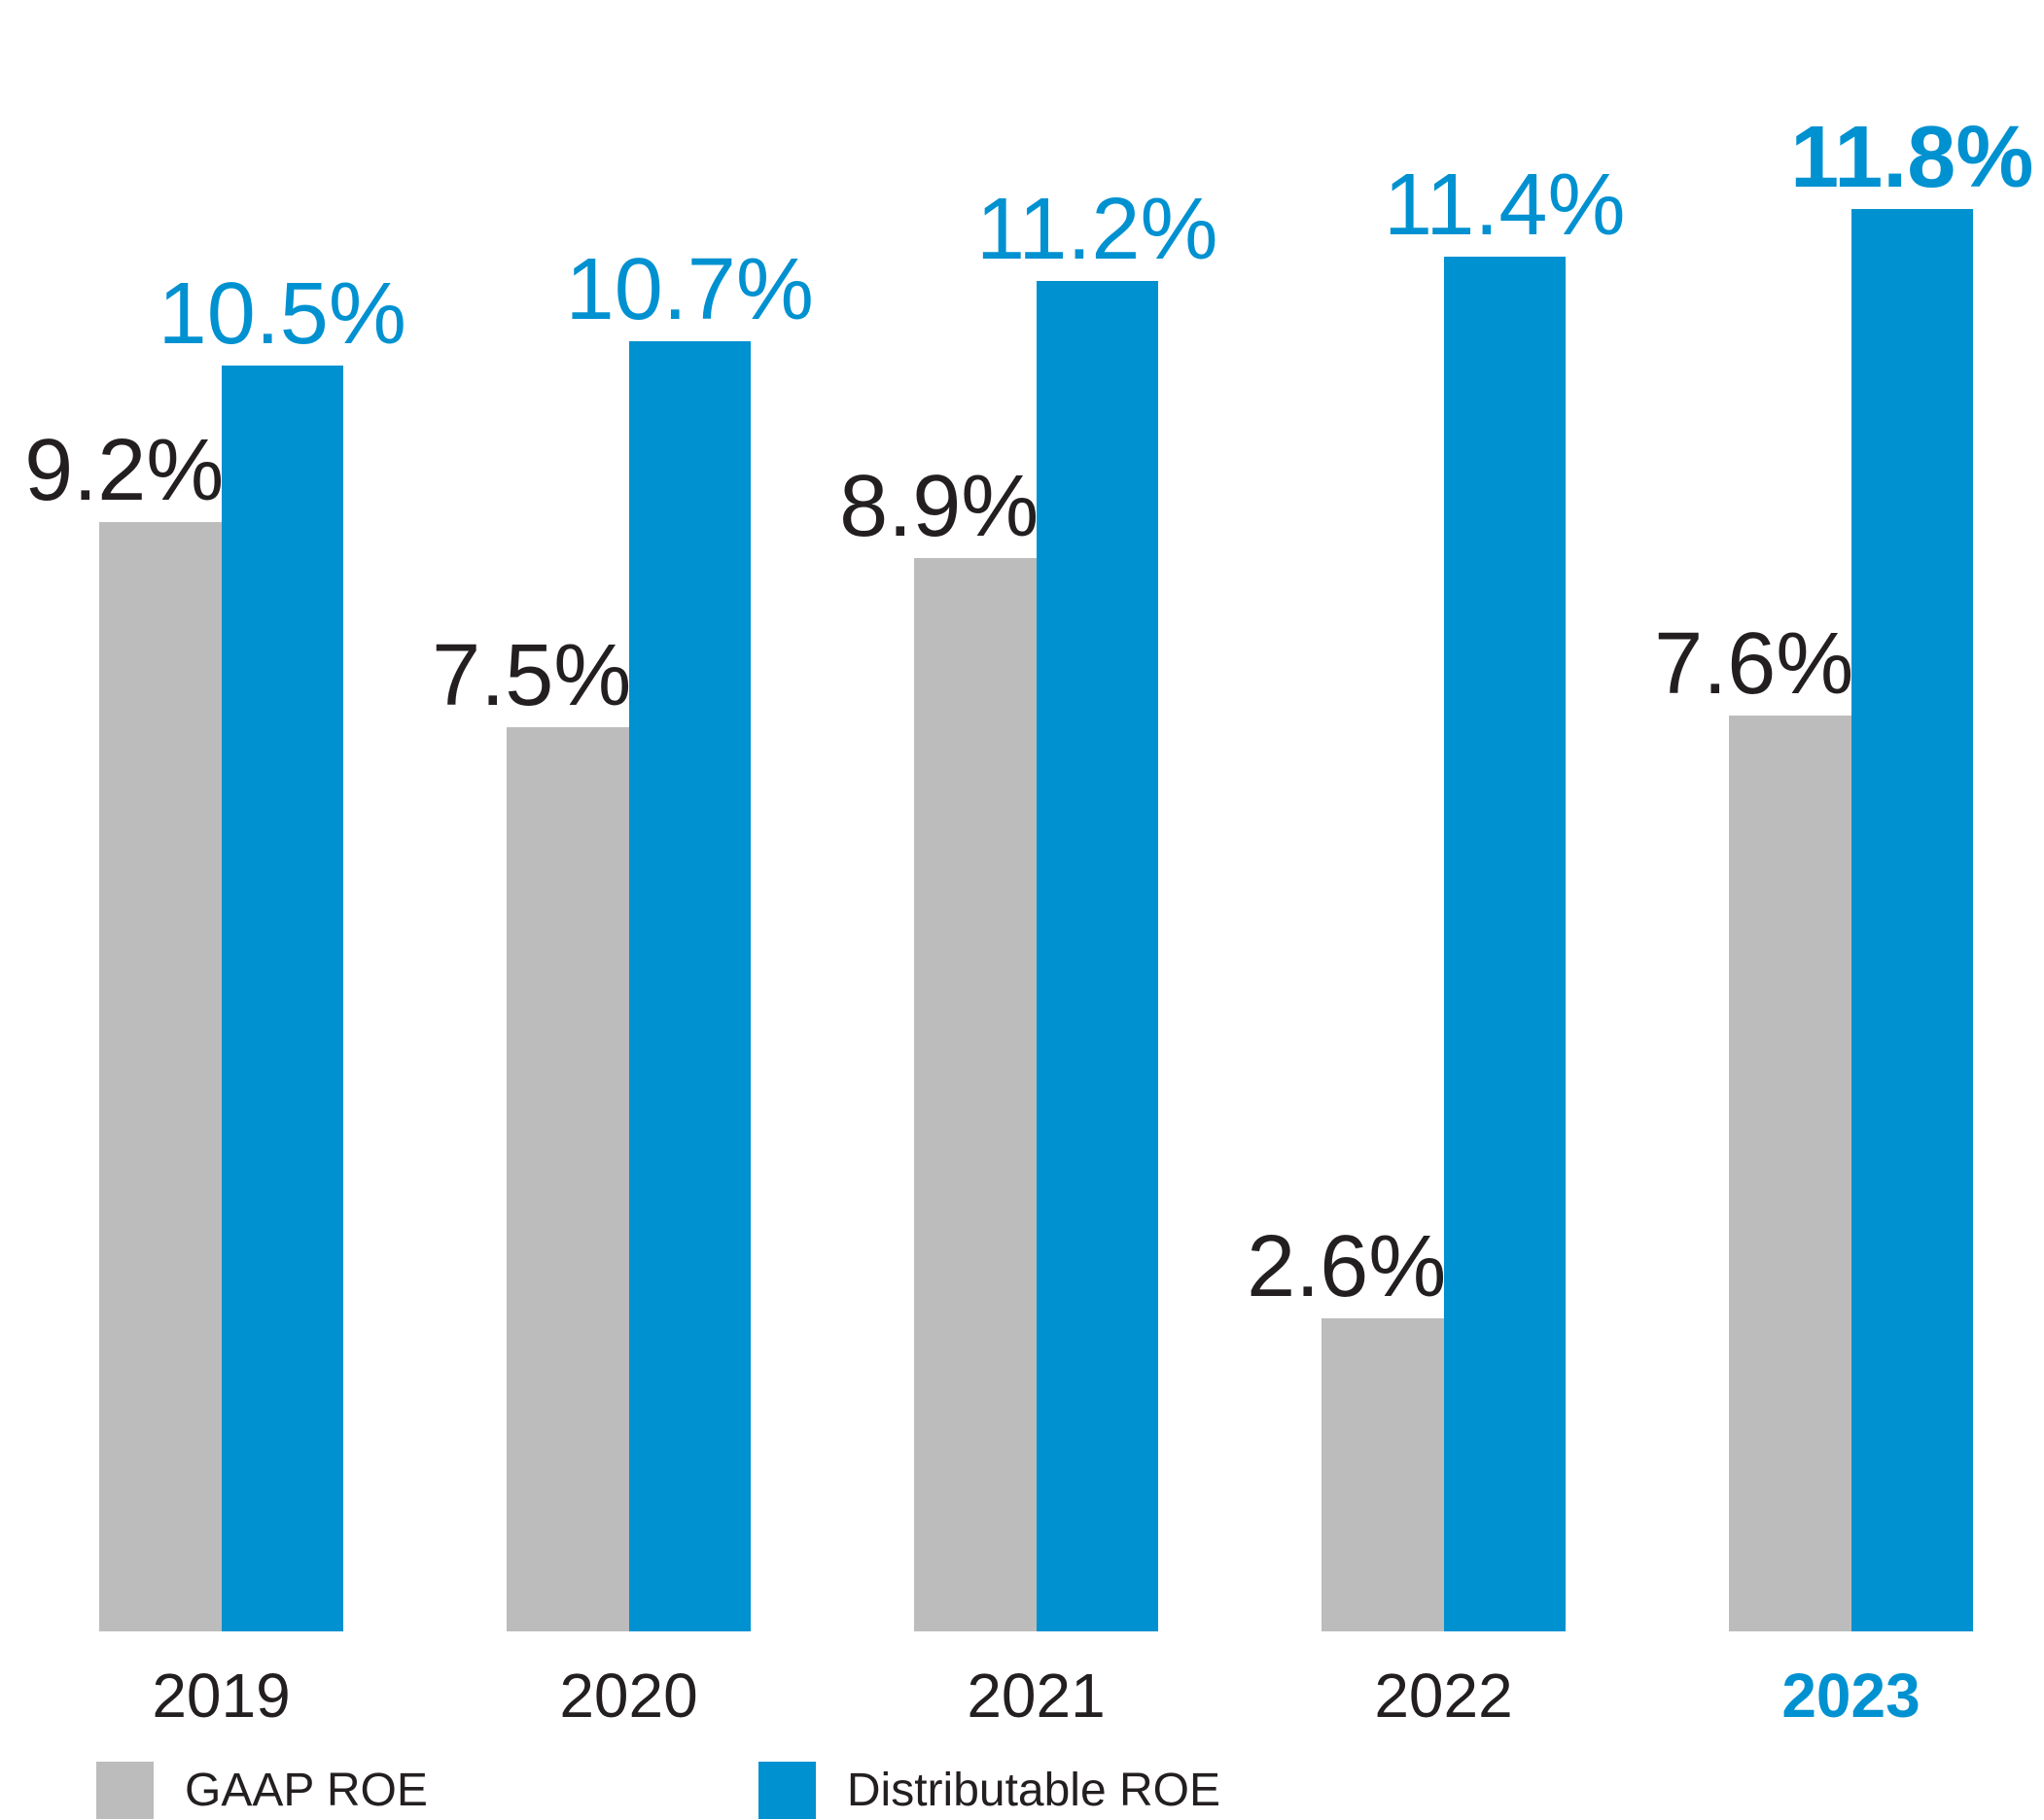 This screenshot has width=2044, height=1820. Describe the element at coordinates (787, 1790) in the screenshot. I see `distributable-roe-legend-swatch` at that location.